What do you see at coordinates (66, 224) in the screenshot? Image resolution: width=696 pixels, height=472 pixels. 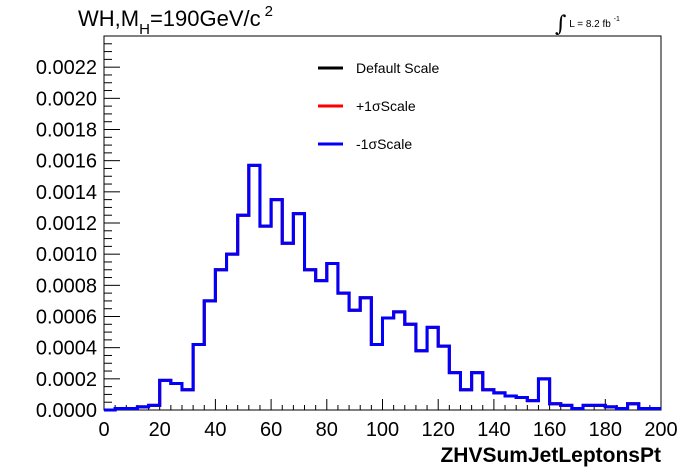 I see `y-tick-label: 0.0012` at bounding box center [66, 224].